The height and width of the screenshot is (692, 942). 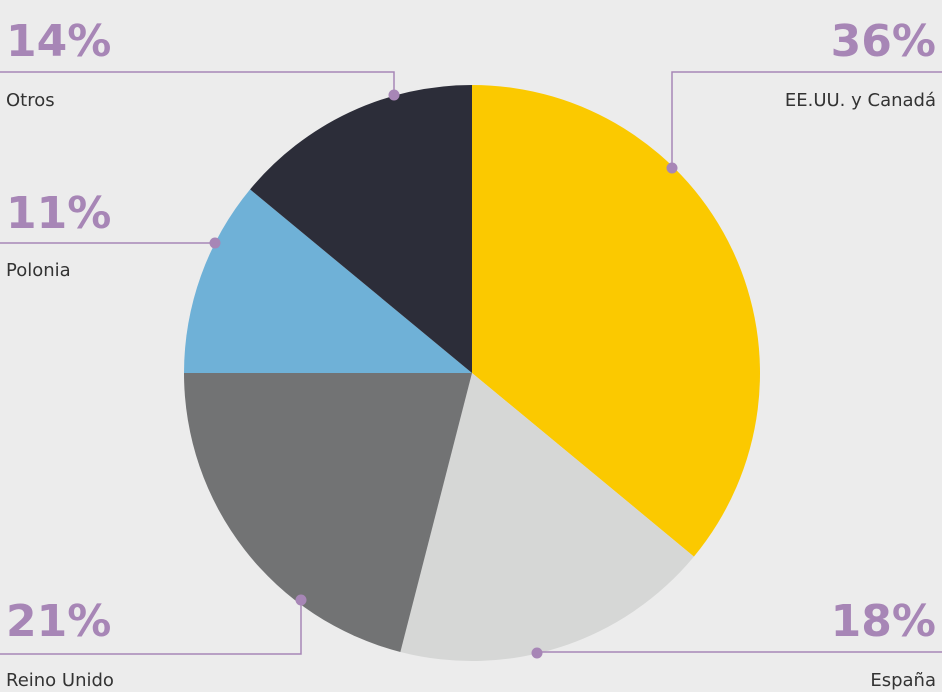 What do you see at coordinates (58, 41) in the screenshot?
I see `pct-label-otros: 14%` at bounding box center [58, 41].